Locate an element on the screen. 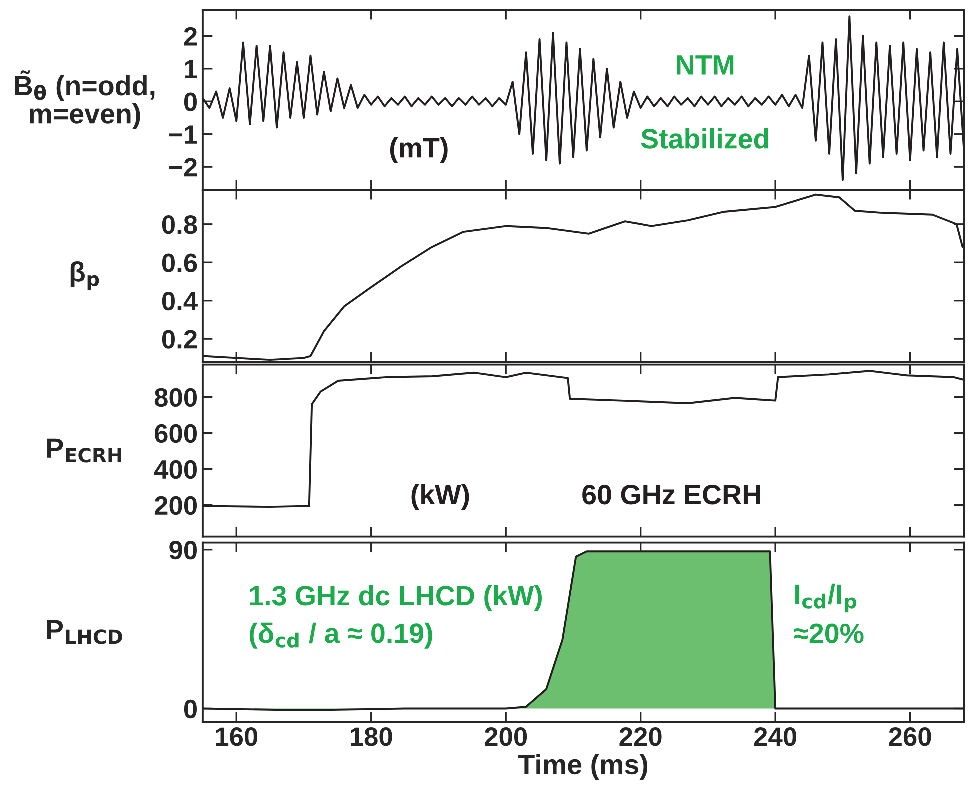 The height and width of the screenshot is (800, 971). annotation: (kW) is located at coordinates (441, 497).